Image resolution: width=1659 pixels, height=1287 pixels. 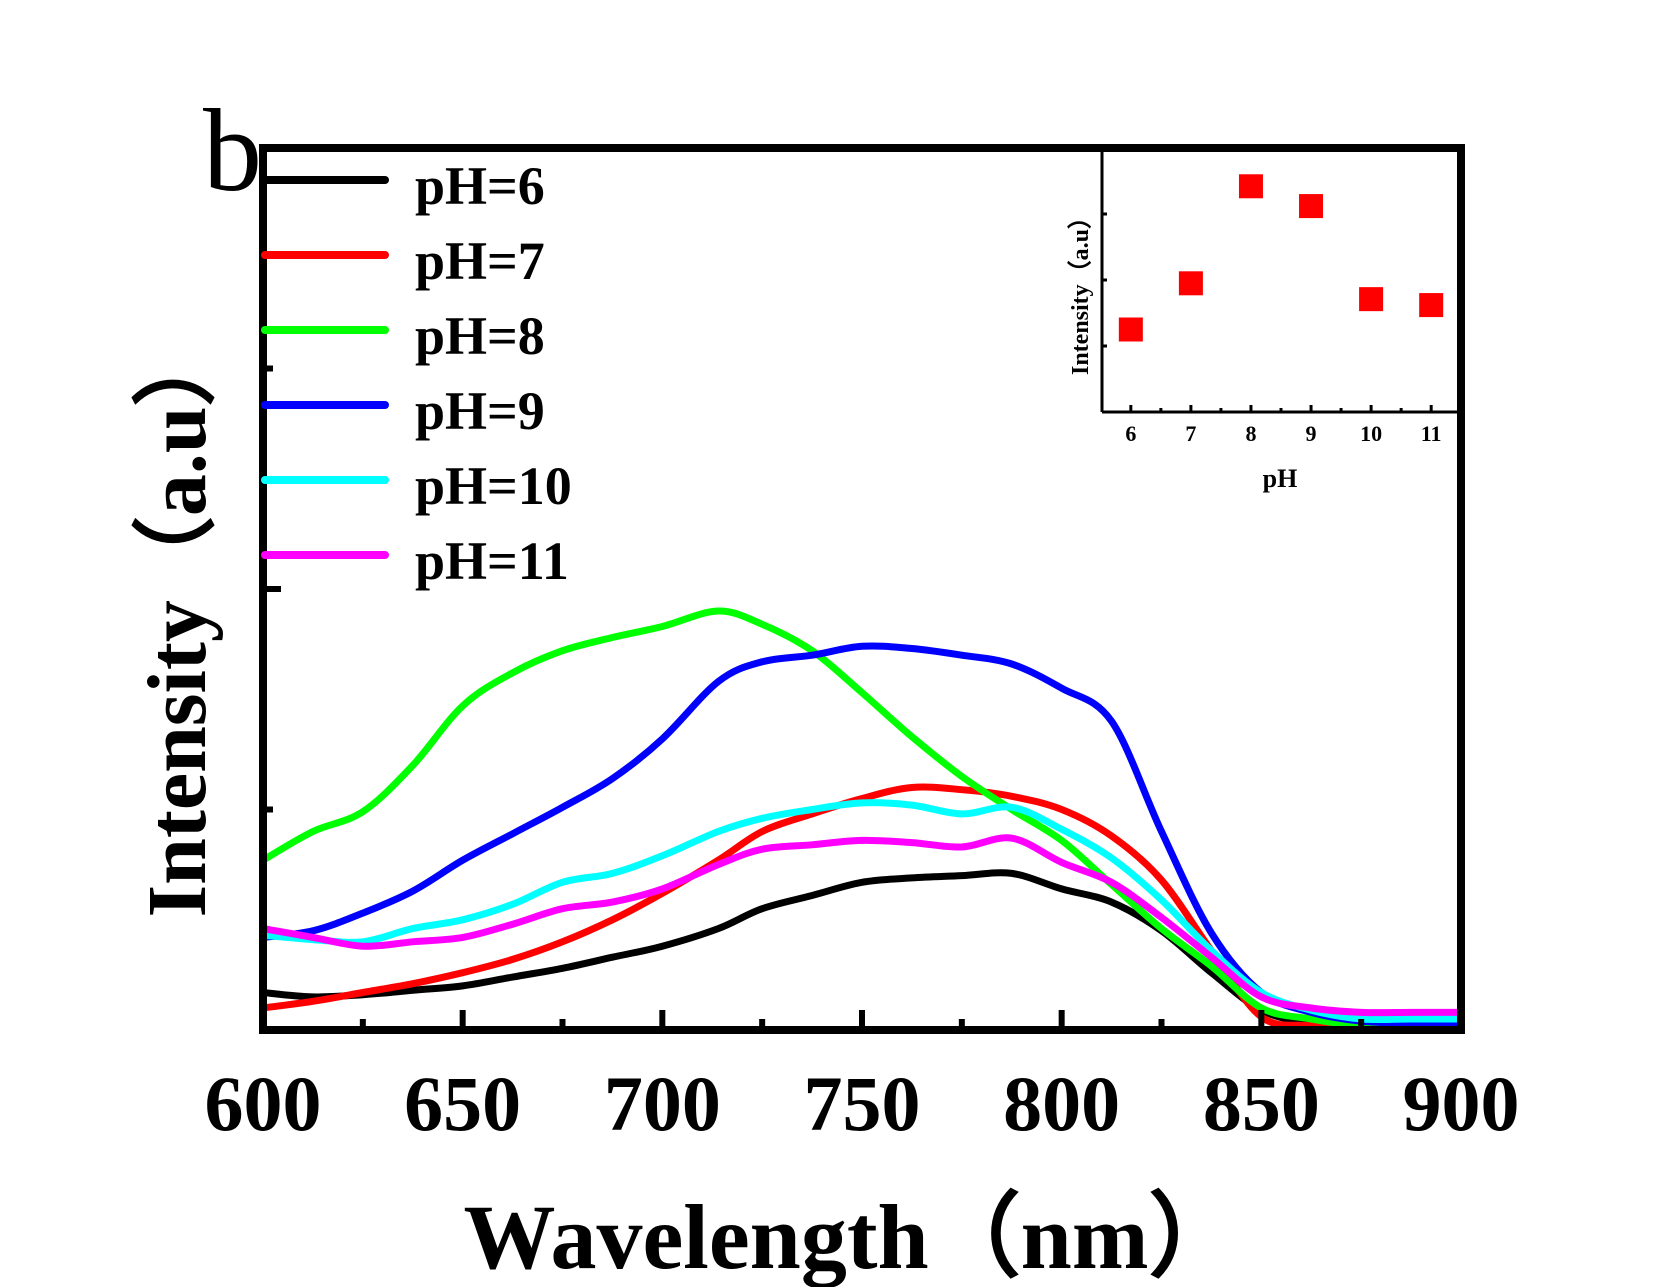 I want to click on legend-item: pH=10, so click(x=416, y=486).